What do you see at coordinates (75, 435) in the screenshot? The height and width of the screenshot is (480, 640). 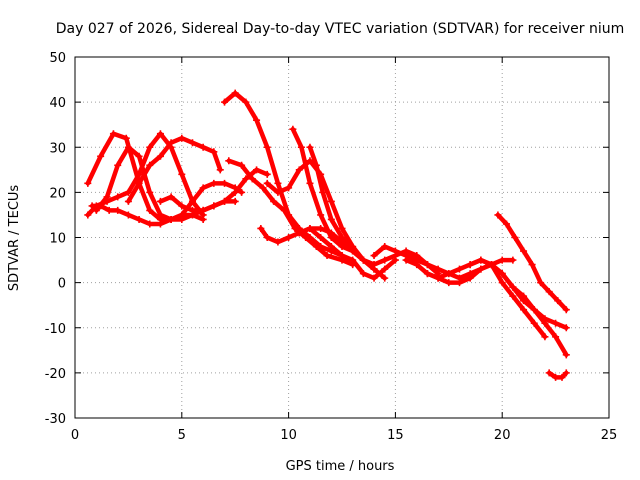 I see `x-tick-label: 0` at bounding box center [75, 435].